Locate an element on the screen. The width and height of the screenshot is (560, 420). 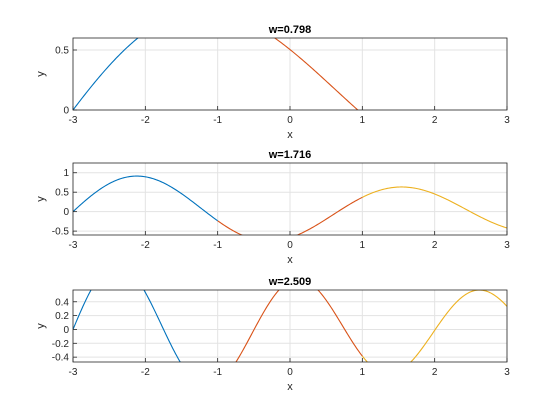
y-tick-label: 0.2 is located at coordinates (62, 316).